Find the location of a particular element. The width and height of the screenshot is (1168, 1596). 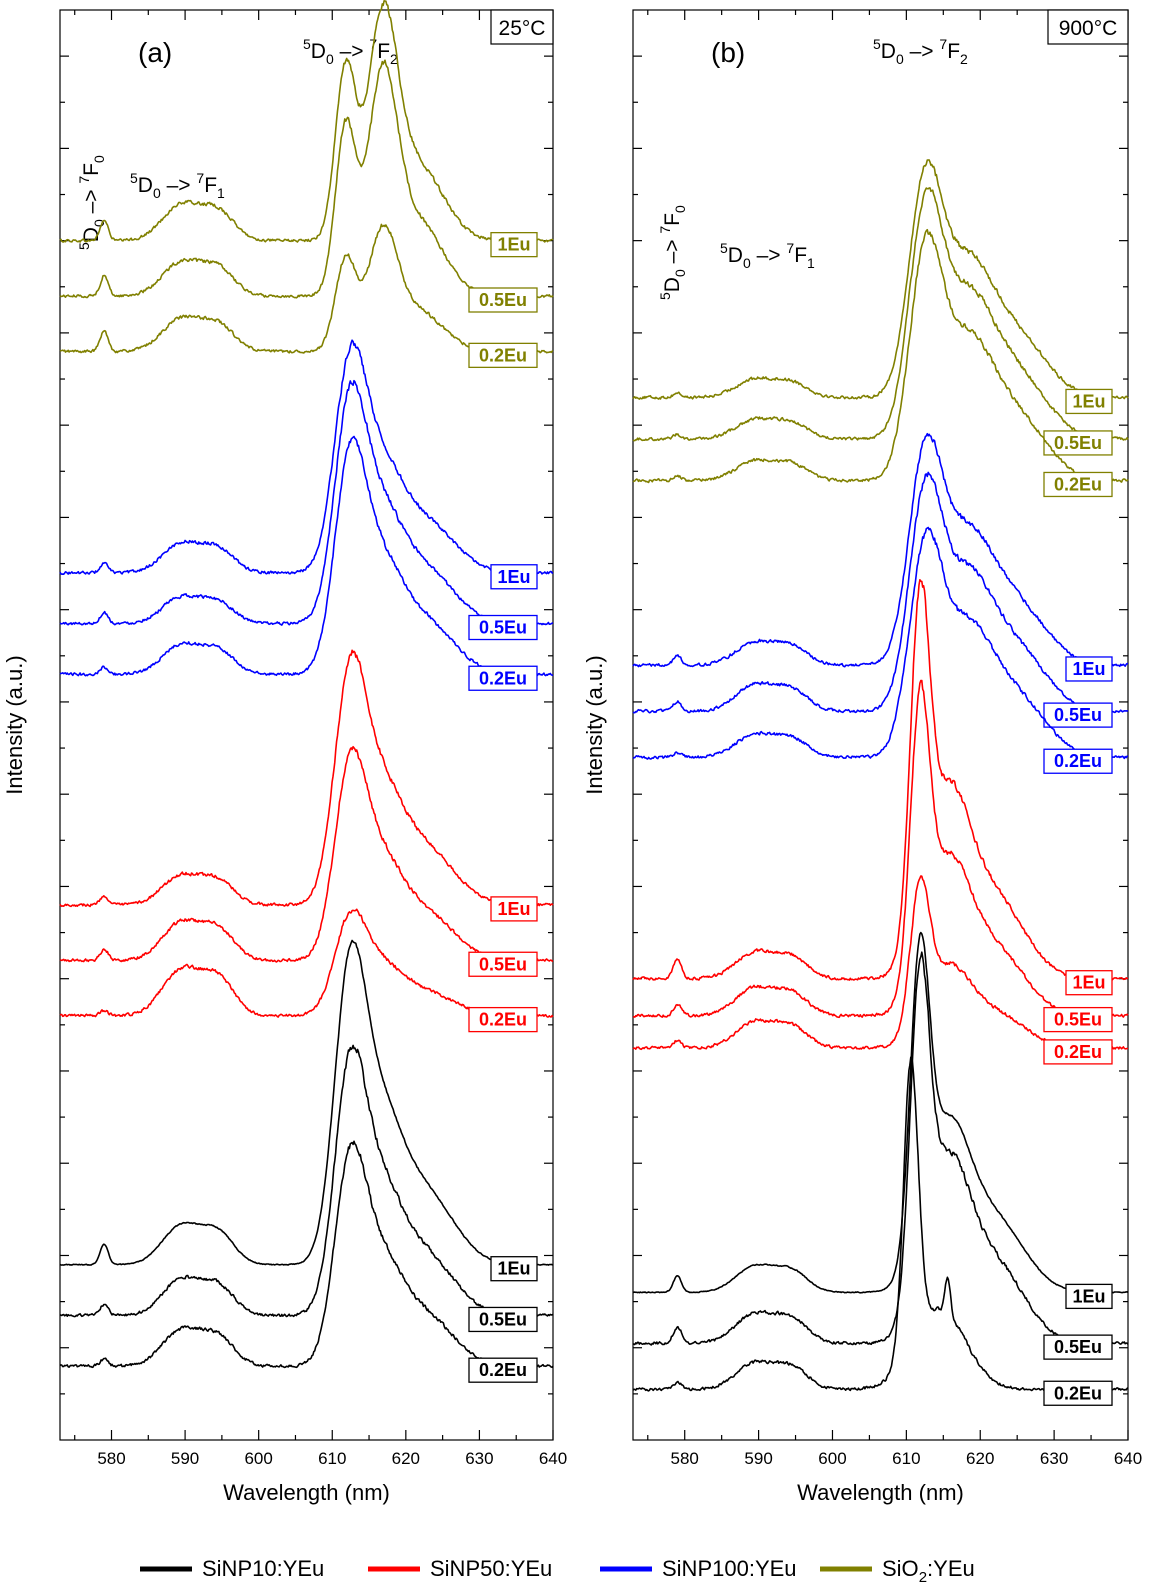

transition-label-7f1: 5D0 –> 7F1 is located at coordinates (177, 185).